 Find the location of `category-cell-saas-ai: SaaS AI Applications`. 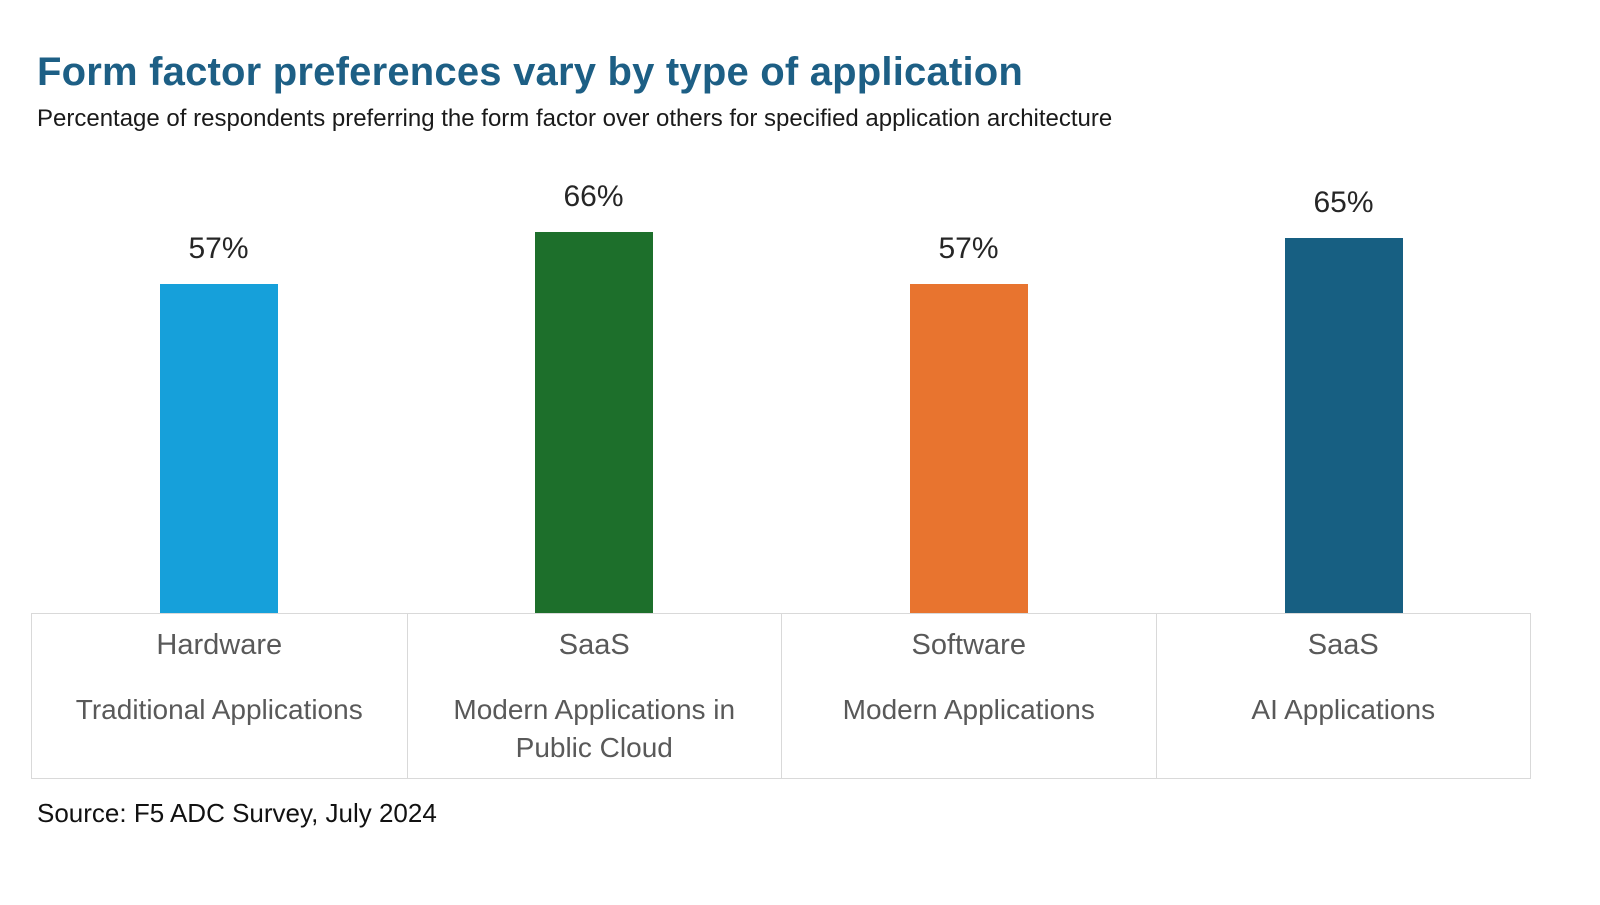

category-cell-saas-ai: SaaS AI Applications is located at coordinates (1343, 696).